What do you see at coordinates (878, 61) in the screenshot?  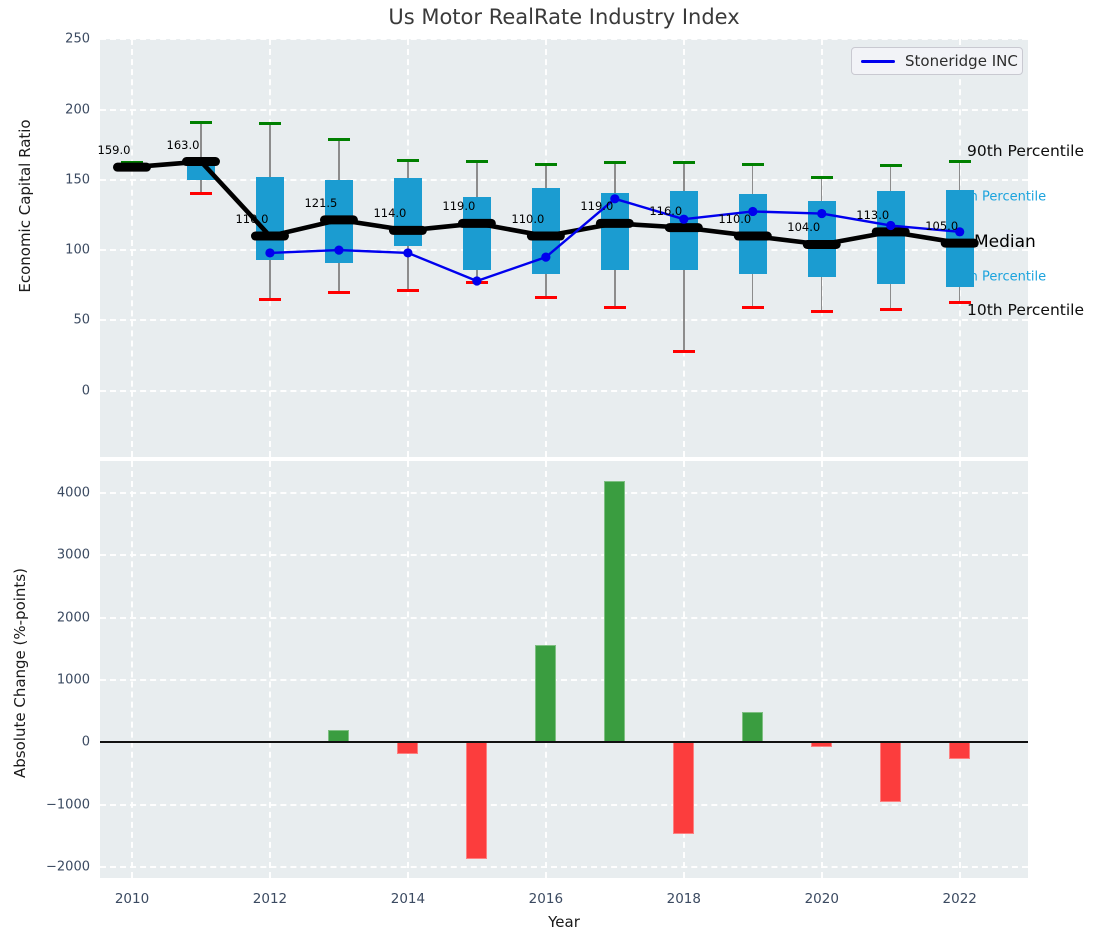 I see `legend-line-sample` at bounding box center [878, 61].